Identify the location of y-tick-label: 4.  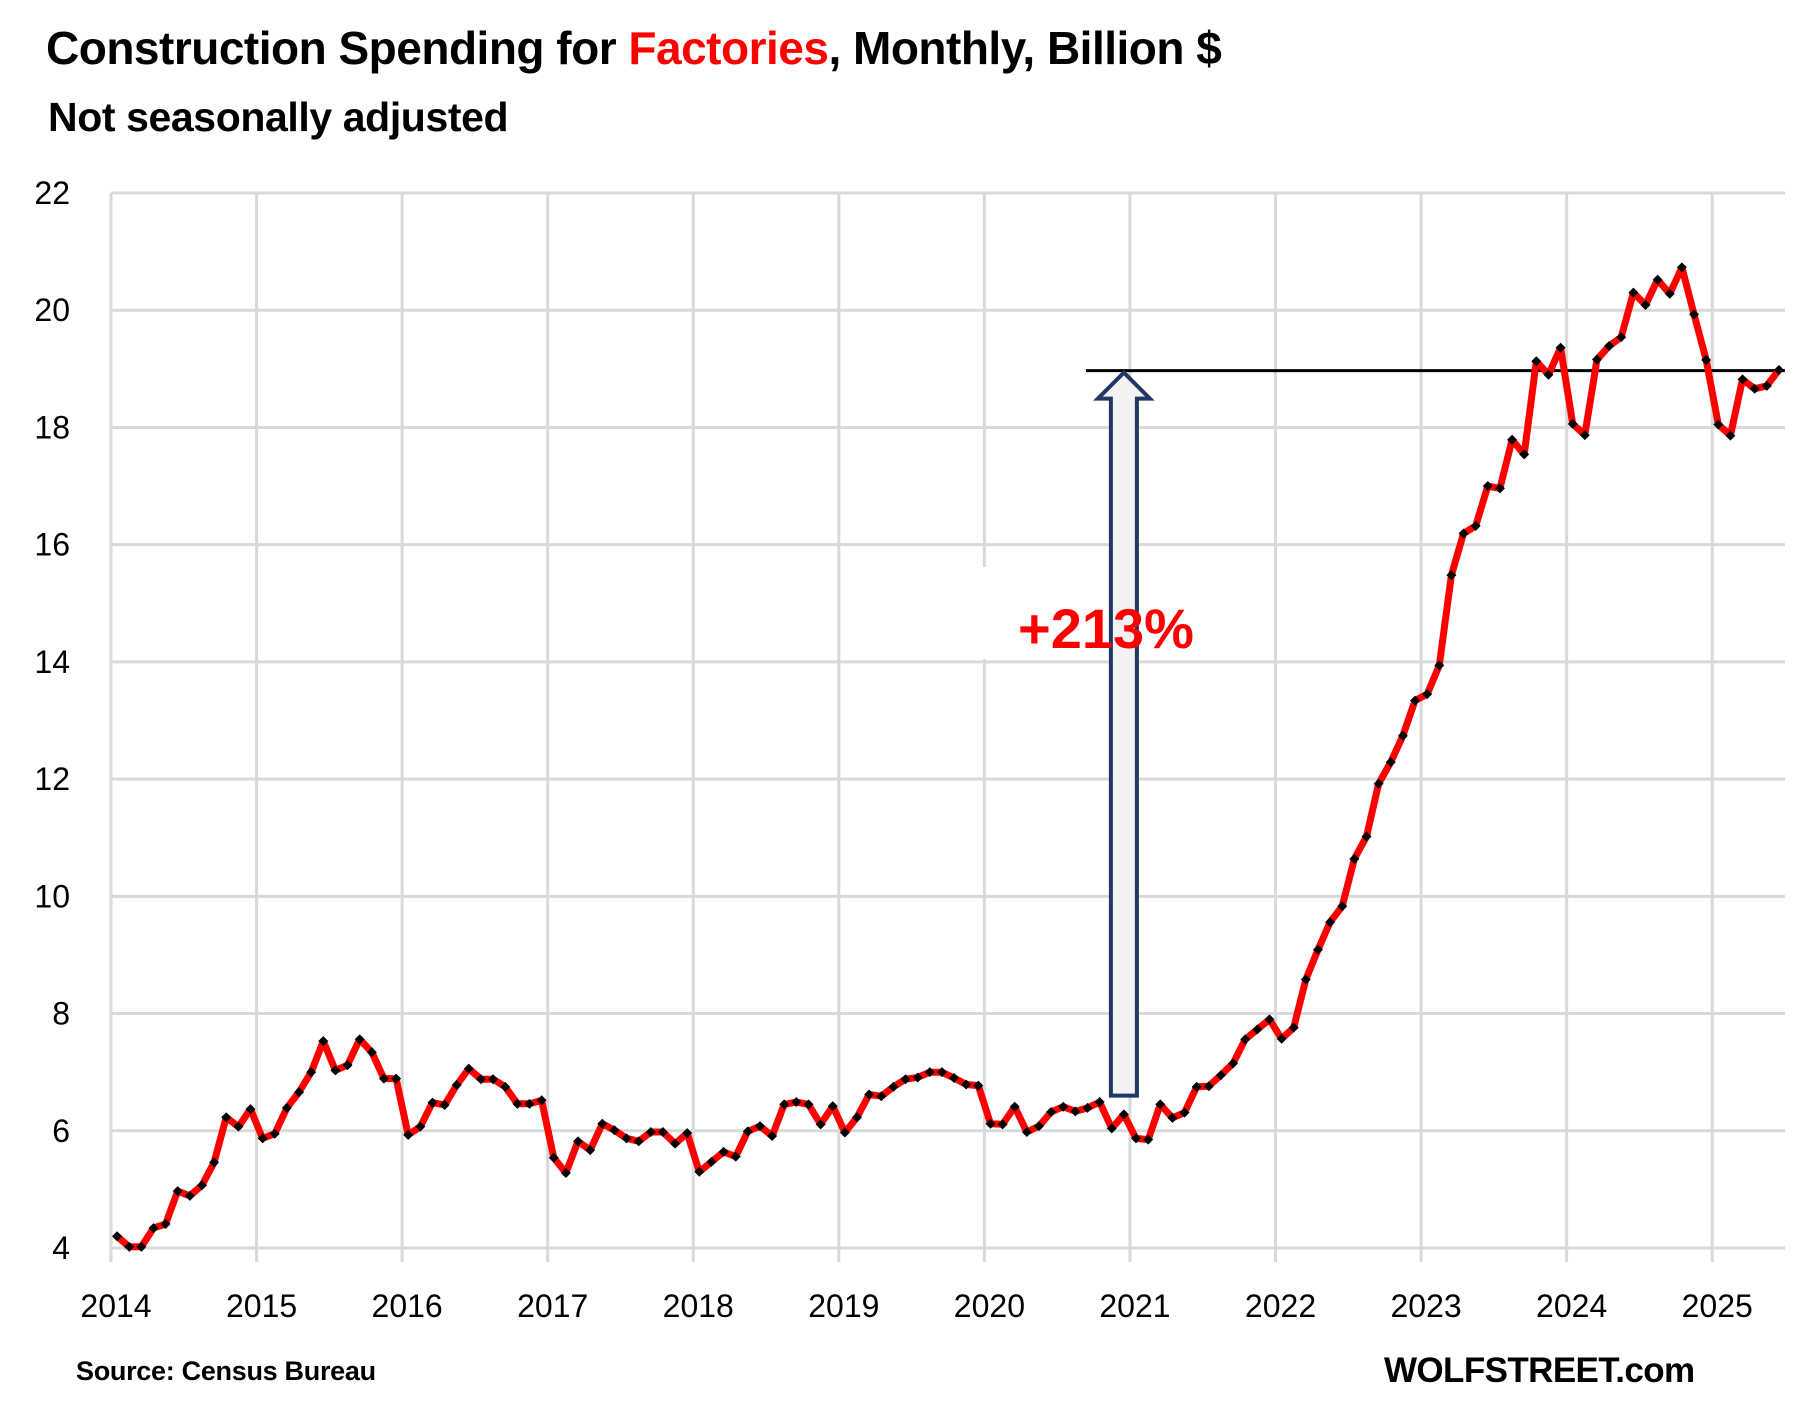
(61, 1248).